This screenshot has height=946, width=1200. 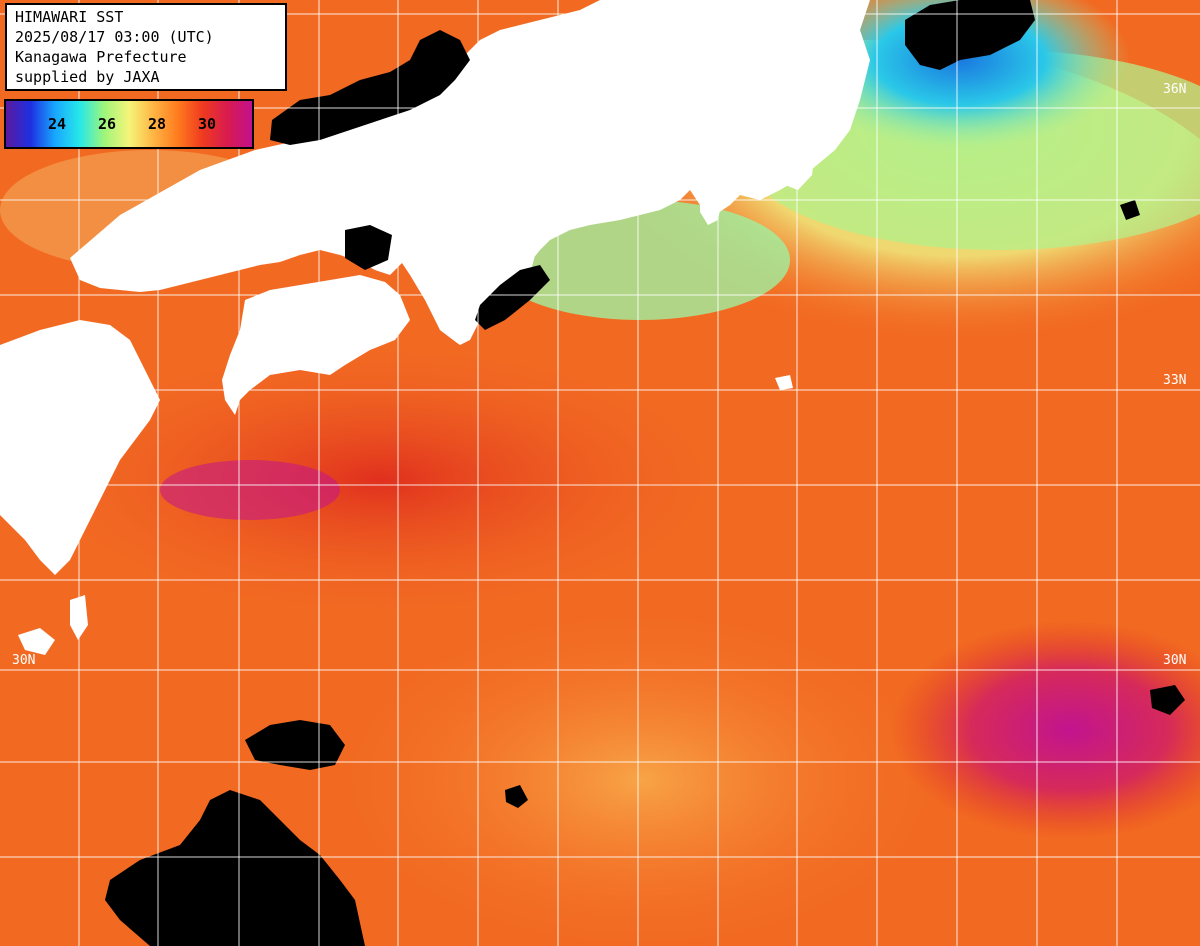 What do you see at coordinates (1175, 380) in the screenshot?
I see `lat-label-33n: 33N` at bounding box center [1175, 380].